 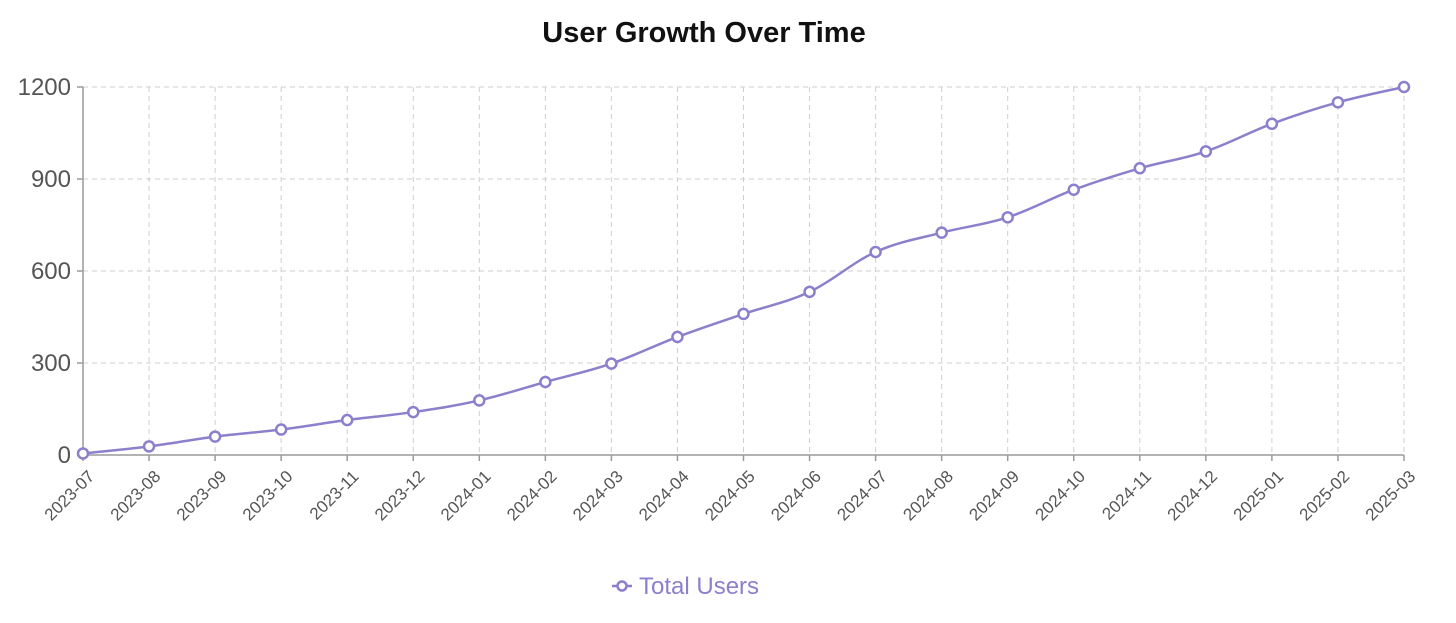 What do you see at coordinates (796, 496) in the screenshot?
I see `x-tick-label: 2024-06` at bounding box center [796, 496].